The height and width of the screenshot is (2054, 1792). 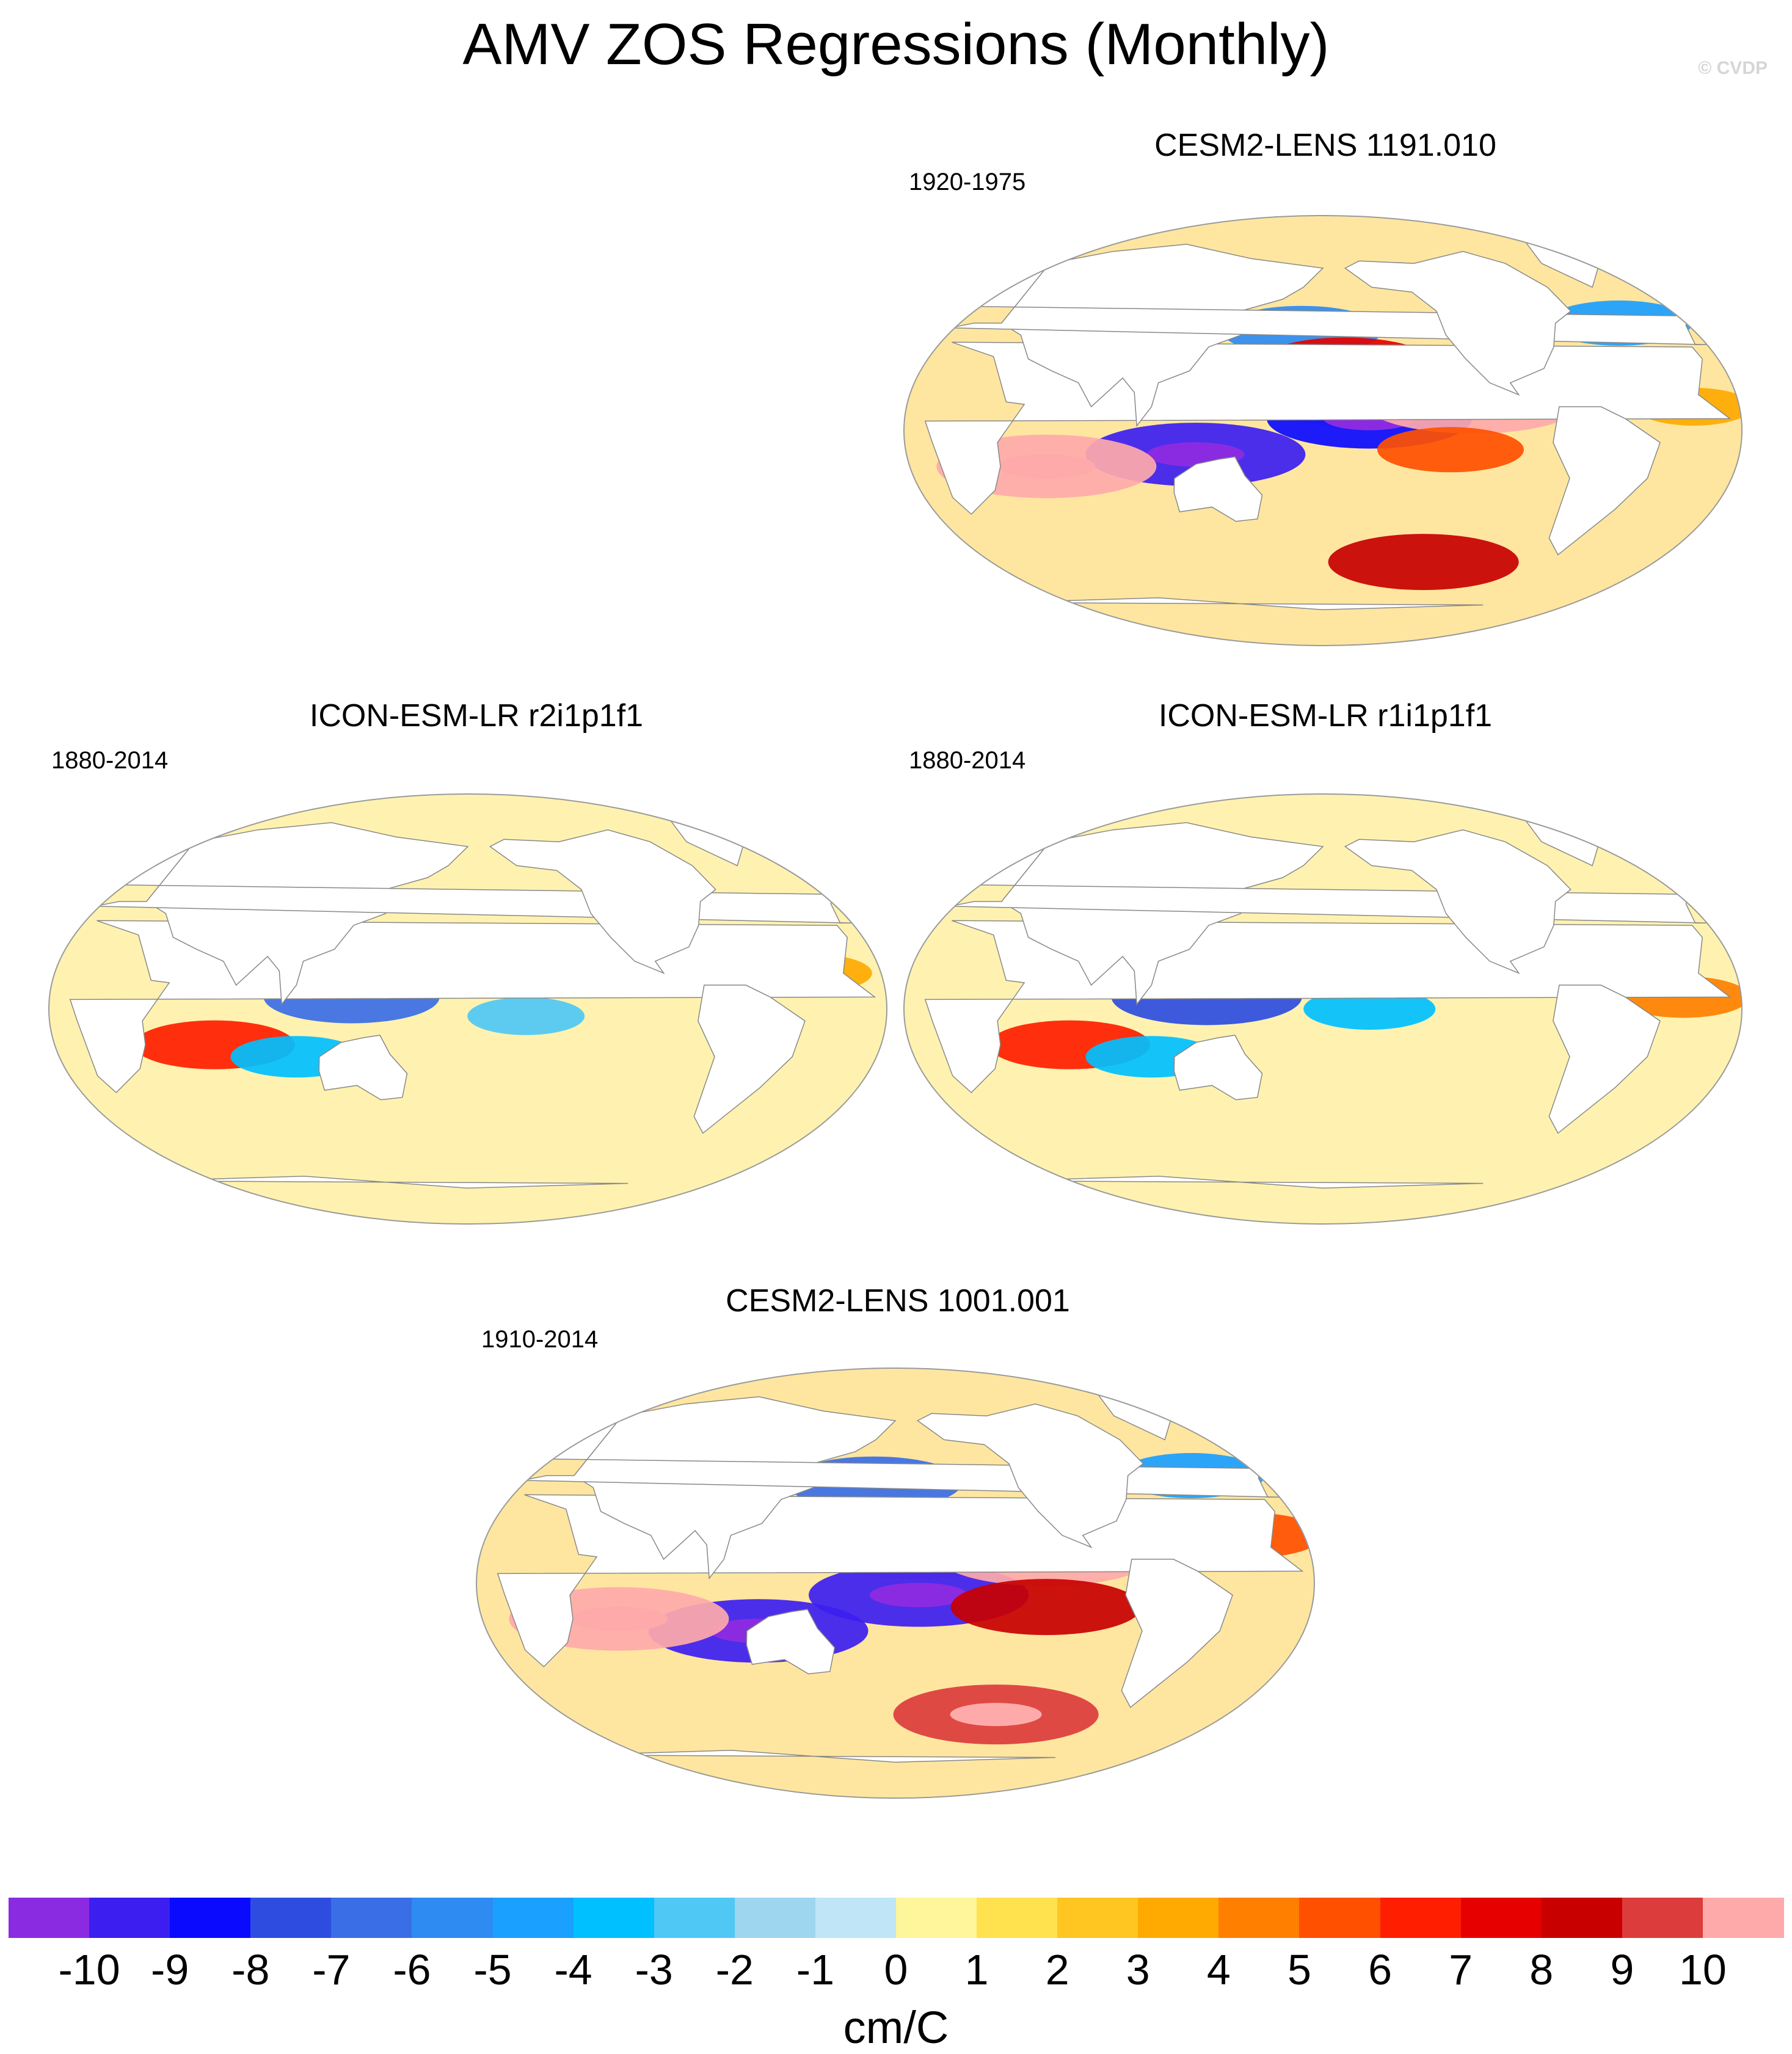 What do you see at coordinates (493, 1970) in the screenshot?
I see `colorbar-tick-label: -5` at bounding box center [493, 1970].